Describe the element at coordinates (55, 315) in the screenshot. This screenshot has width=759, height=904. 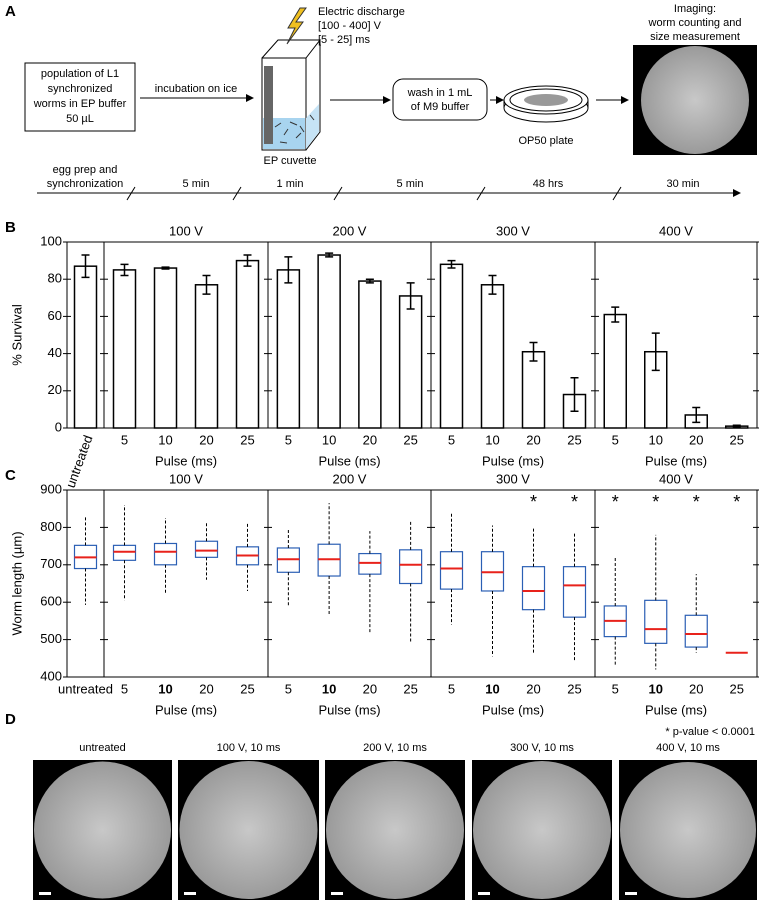
I see `y-tick-label: 60` at that location.